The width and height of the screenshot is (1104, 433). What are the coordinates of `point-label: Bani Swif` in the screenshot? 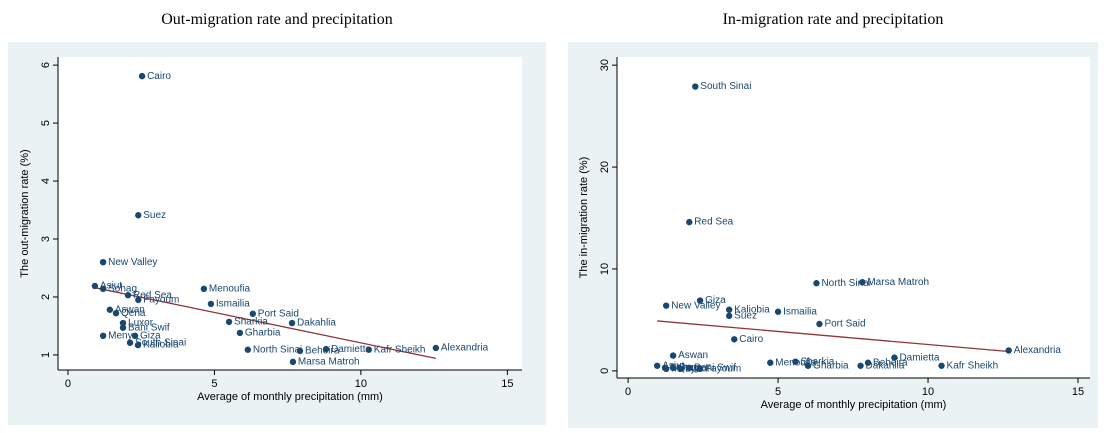 It's located at (149, 327).